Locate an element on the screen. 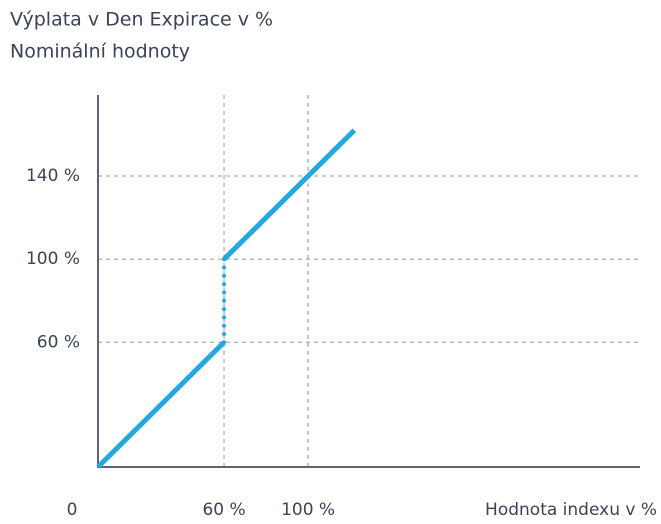 This screenshot has width=661, height=524. y-tick-label: 60 % is located at coordinates (58, 342).